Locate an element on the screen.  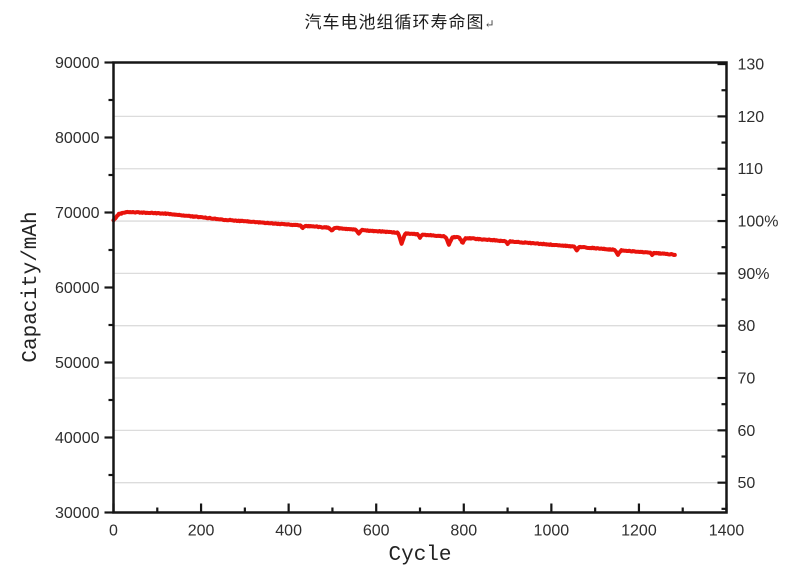
y2-tick-label: 100% is located at coordinates (758, 222).